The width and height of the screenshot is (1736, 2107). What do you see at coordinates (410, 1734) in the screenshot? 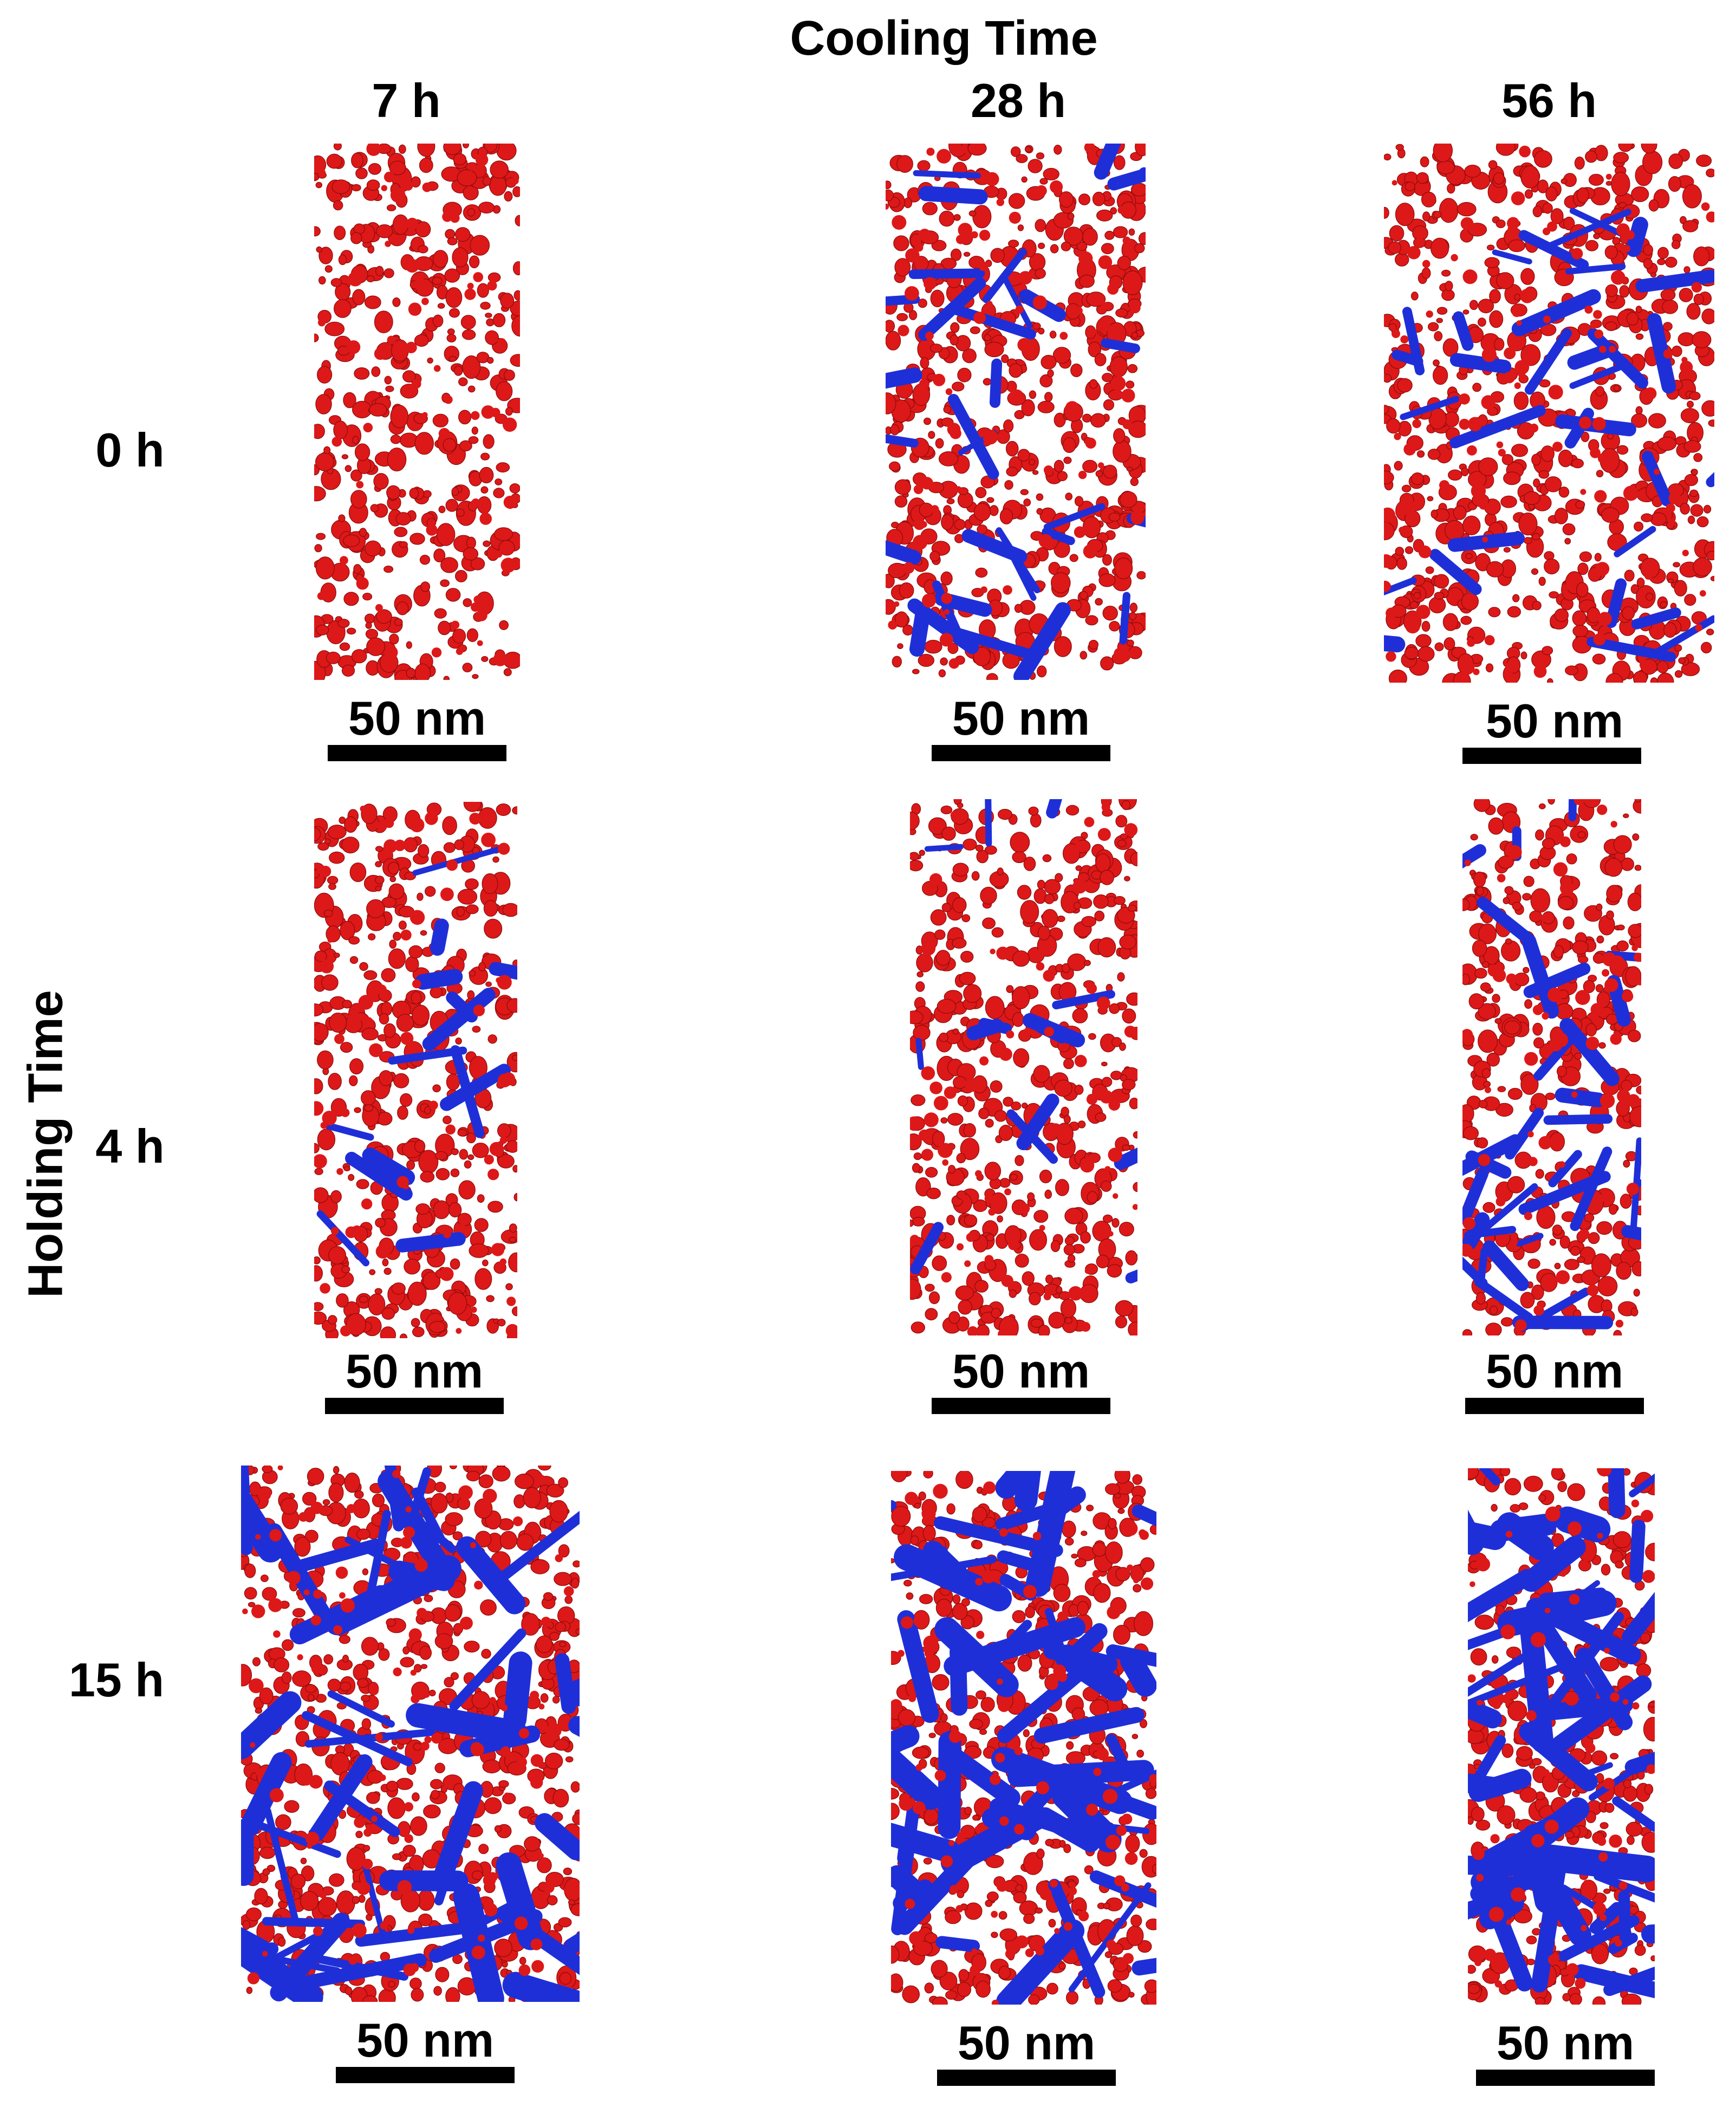
I see `reconstruction-panel` at bounding box center [410, 1734].